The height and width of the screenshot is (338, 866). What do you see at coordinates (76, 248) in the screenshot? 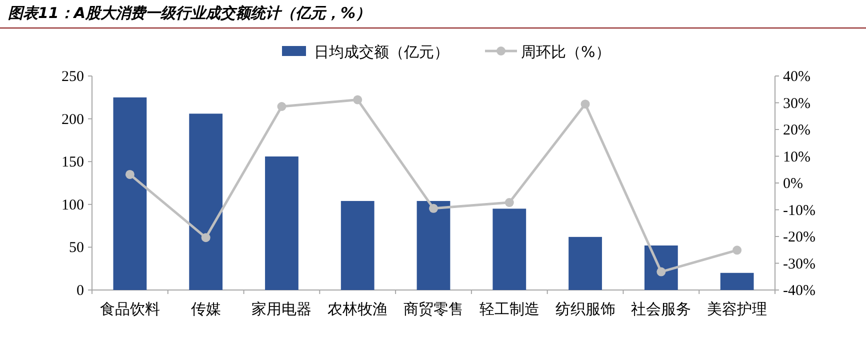
I see `y-tick-label: 50` at bounding box center [76, 248].